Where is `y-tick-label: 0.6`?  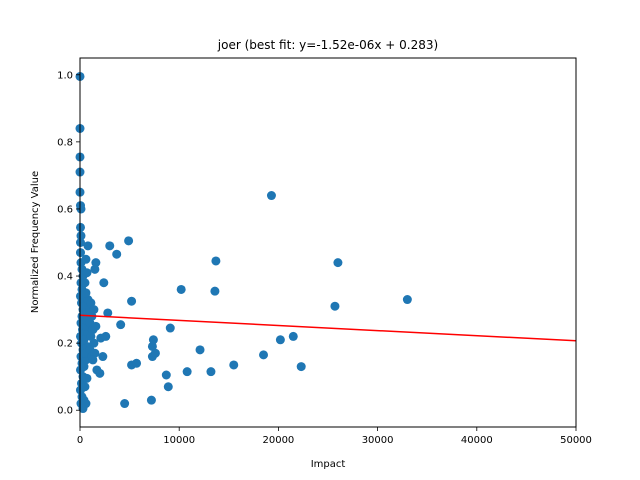
y-tick-label: 0.6 is located at coordinates (65, 209).